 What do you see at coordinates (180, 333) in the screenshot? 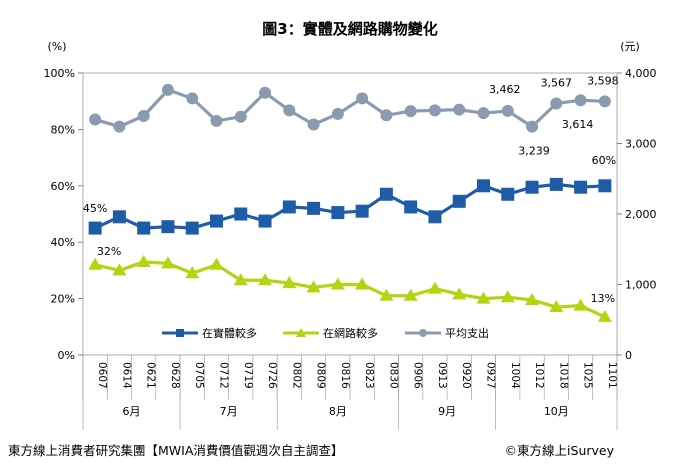
I see `legend-marker-physical` at bounding box center [180, 333].